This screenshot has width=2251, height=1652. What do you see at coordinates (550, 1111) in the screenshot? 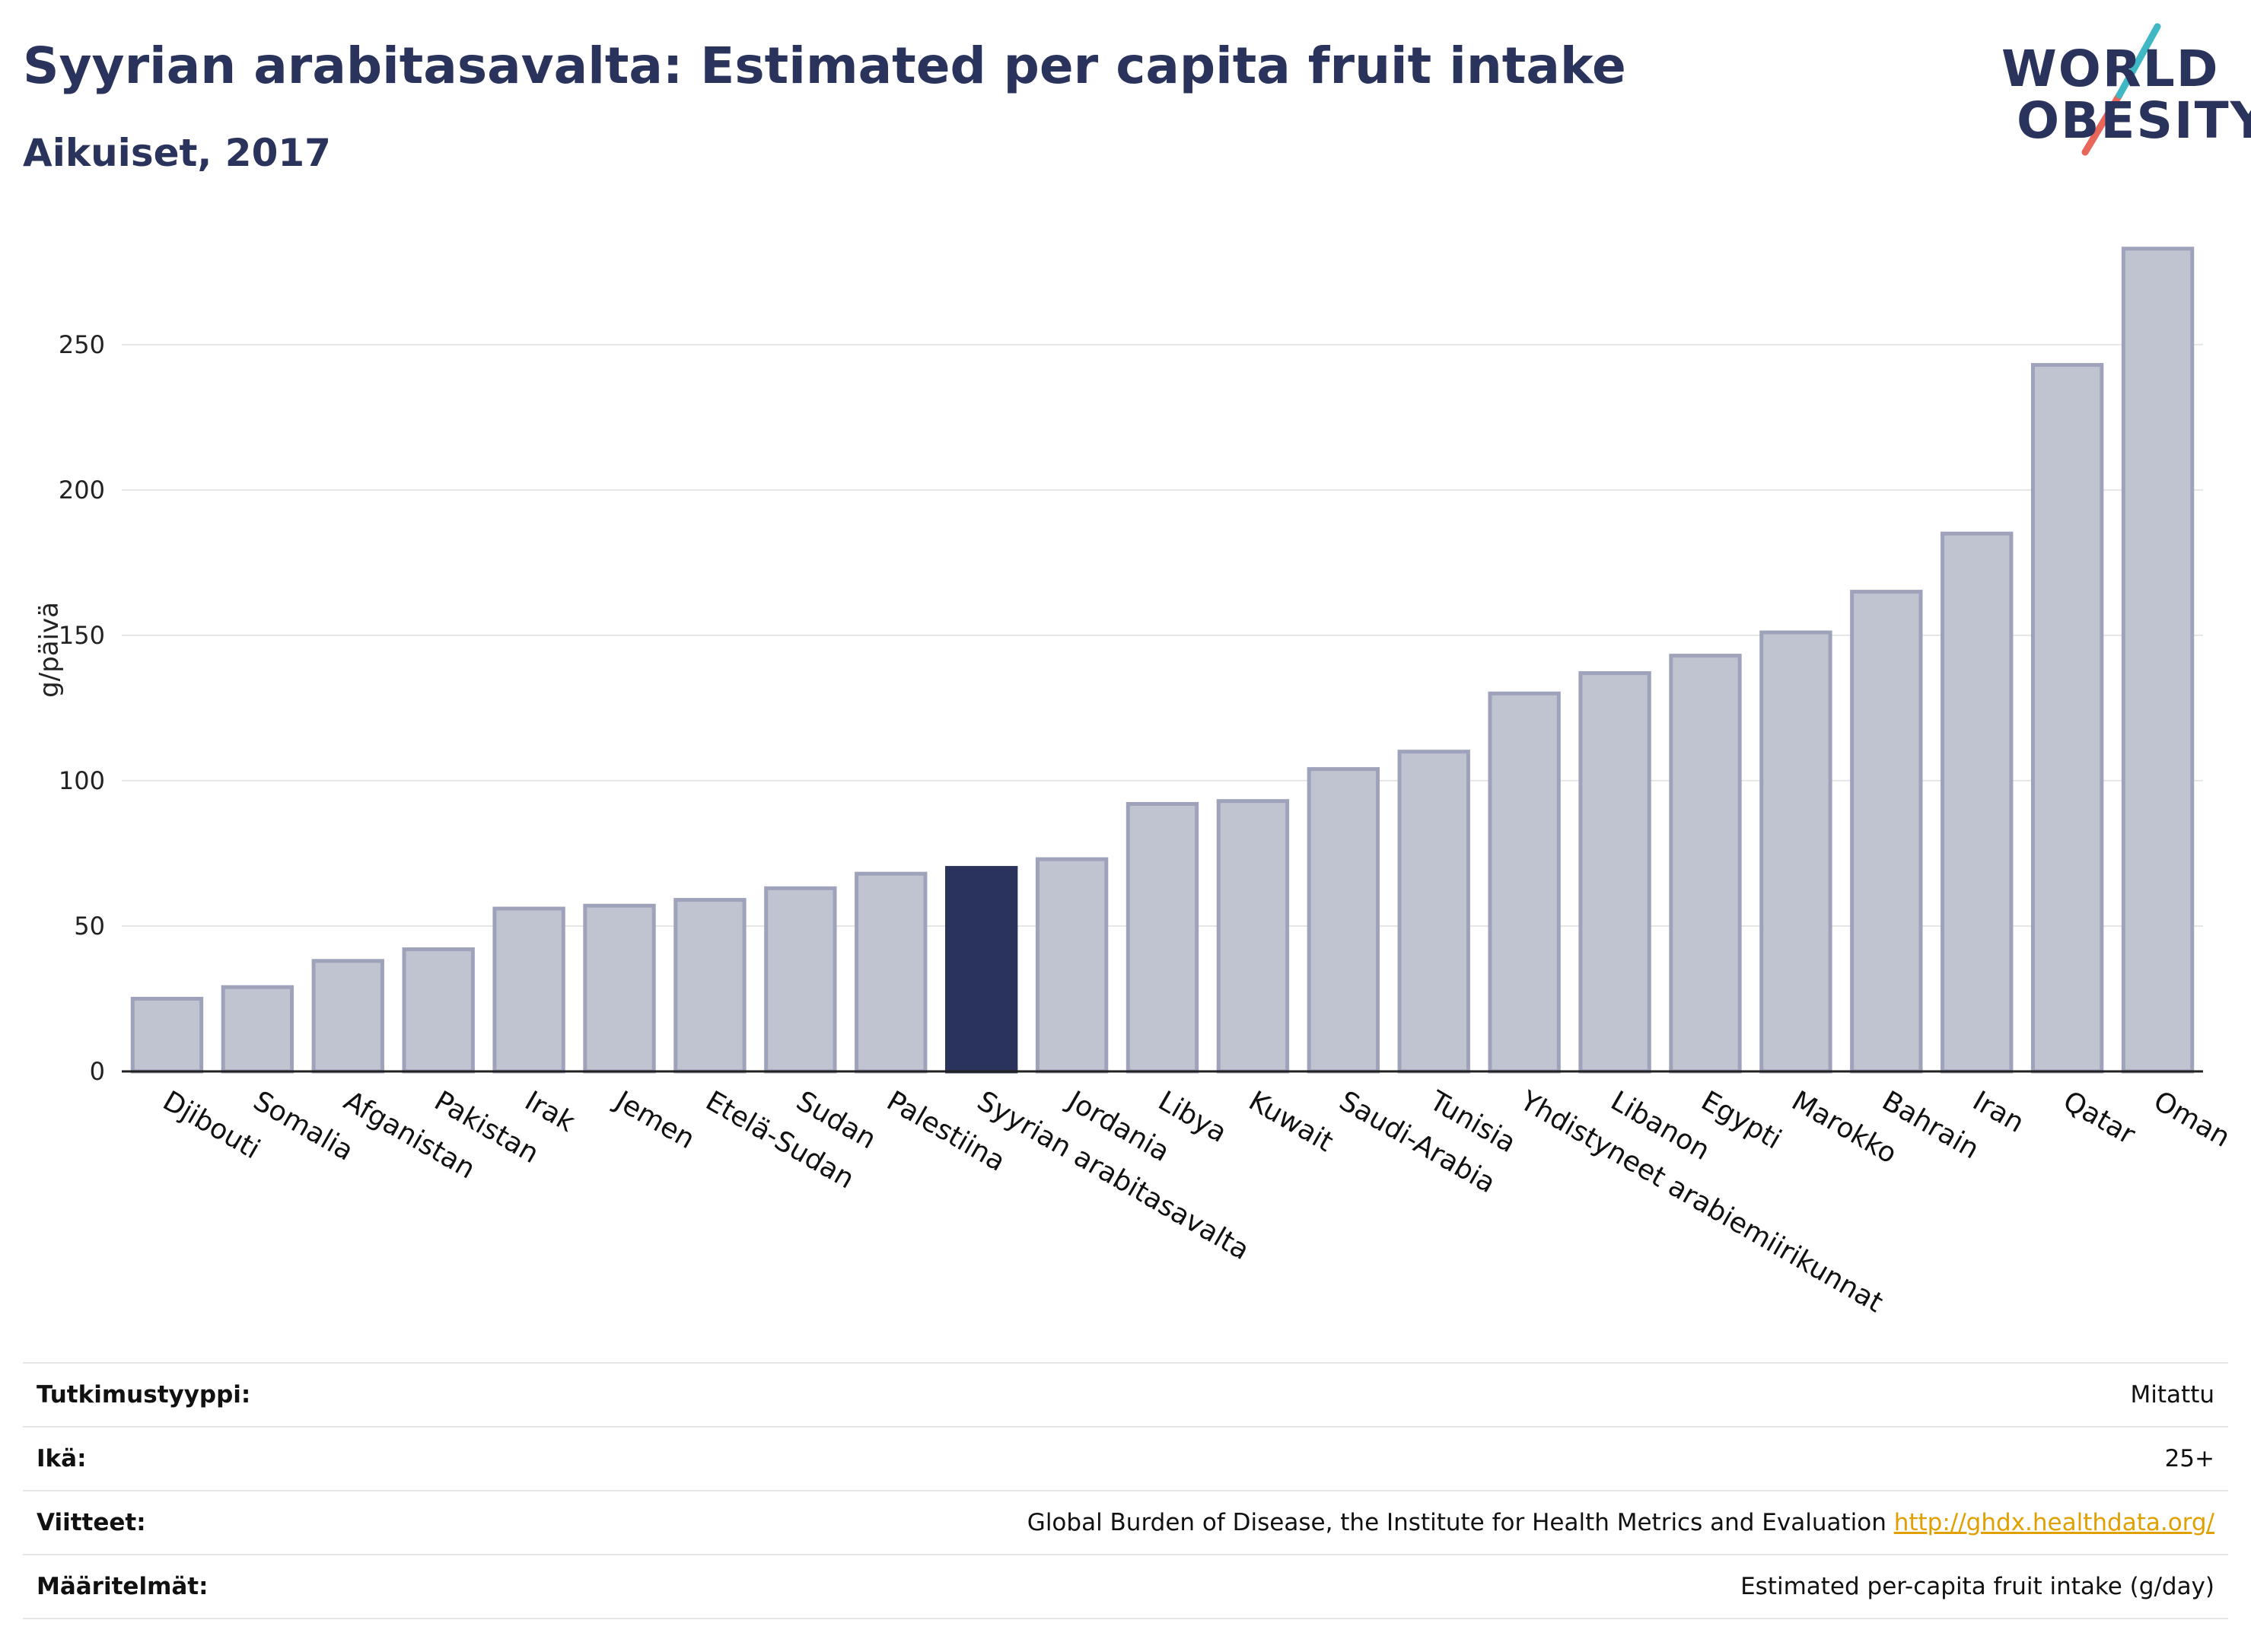
I see `x-tick-label: Irak` at bounding box center [550, 1111].